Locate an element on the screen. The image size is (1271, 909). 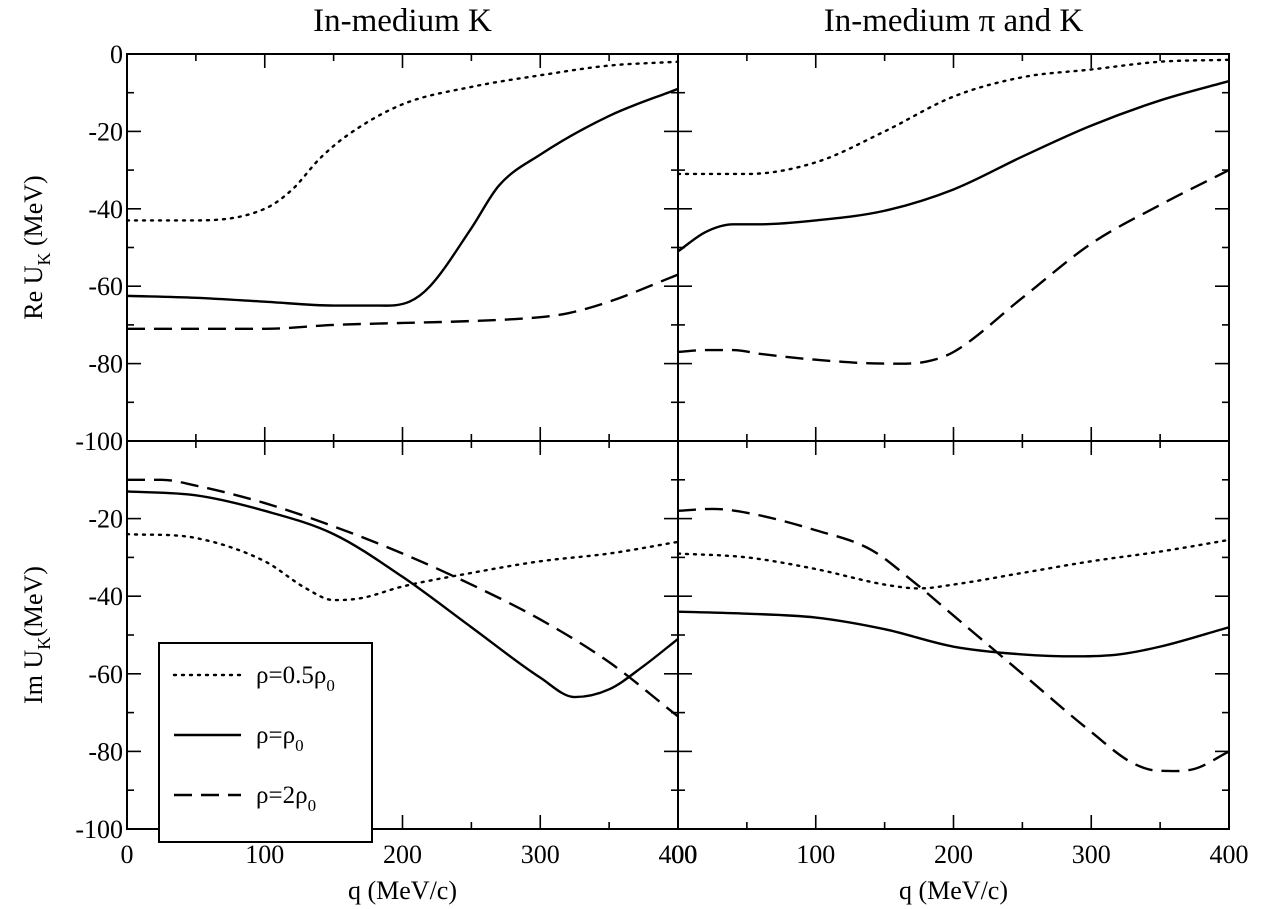
y-axis-label: Re UK (MeV) is located at coordinates (36, 247).